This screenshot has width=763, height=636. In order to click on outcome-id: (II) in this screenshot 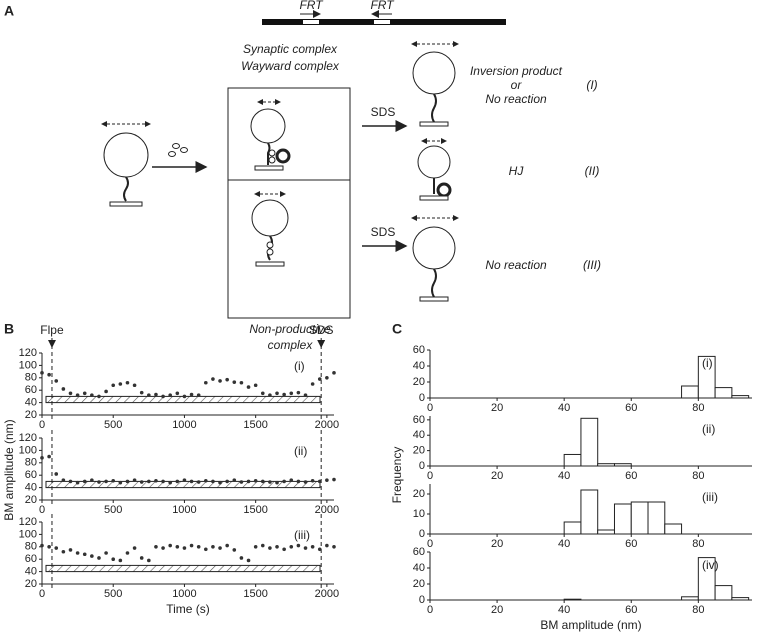, I will do `click(592, 171)`.